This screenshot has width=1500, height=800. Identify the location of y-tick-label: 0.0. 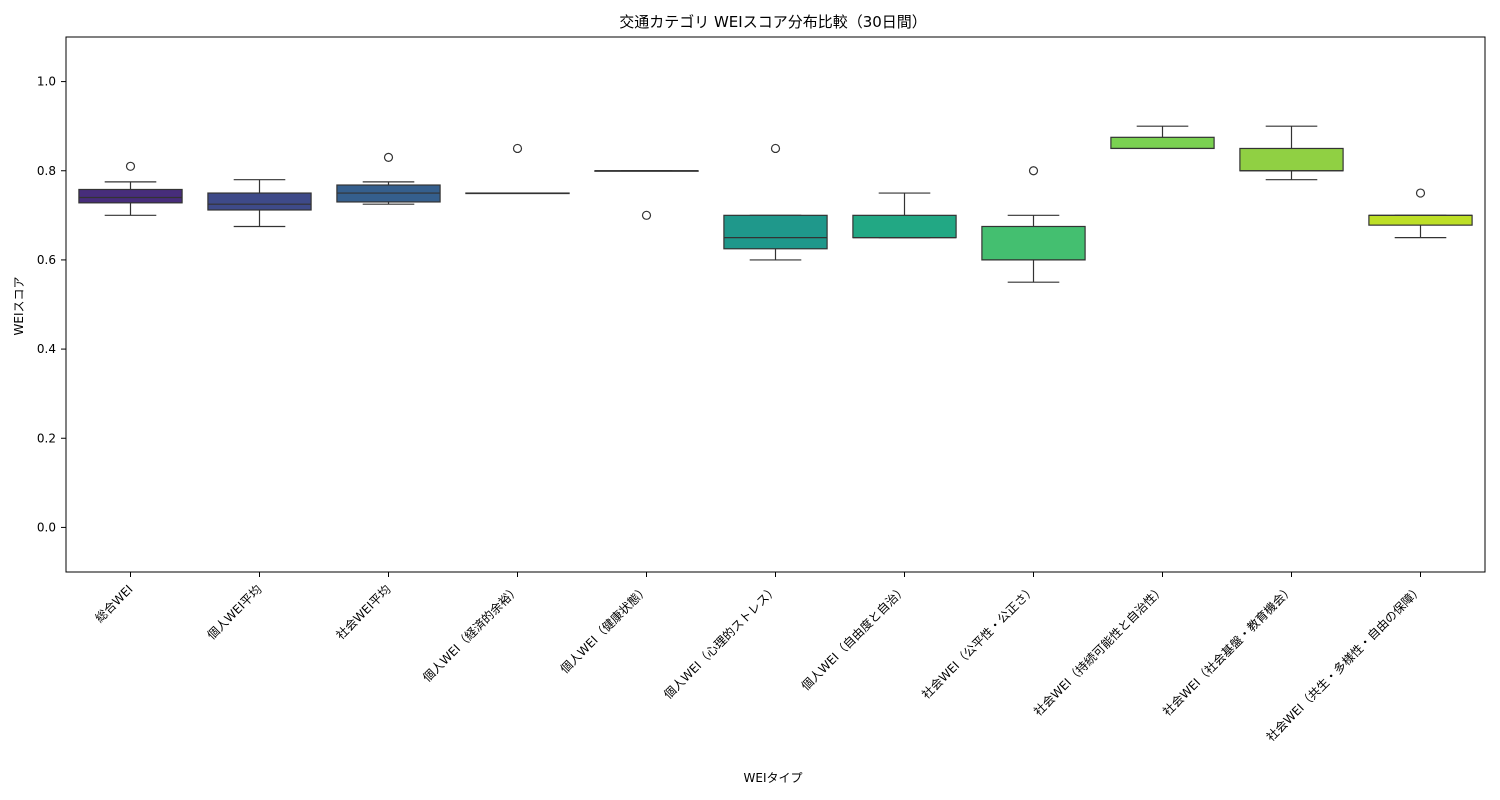
(46, 527).